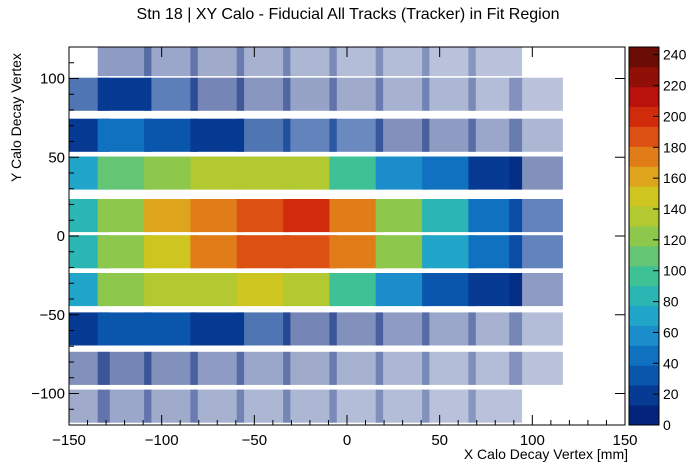  What do you see at coordinates (675, 55) in the screenshot?
I see `color-scale-label: 240` at bounding box center [675, 55].